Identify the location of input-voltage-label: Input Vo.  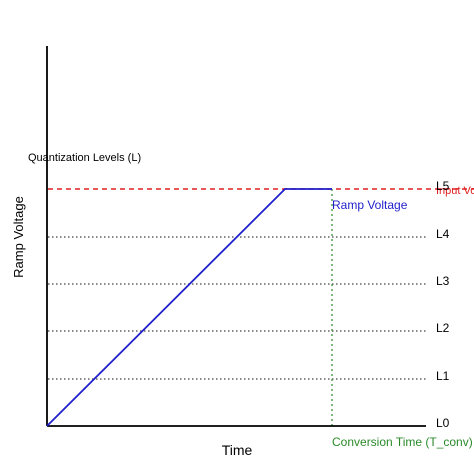
(455, 191).